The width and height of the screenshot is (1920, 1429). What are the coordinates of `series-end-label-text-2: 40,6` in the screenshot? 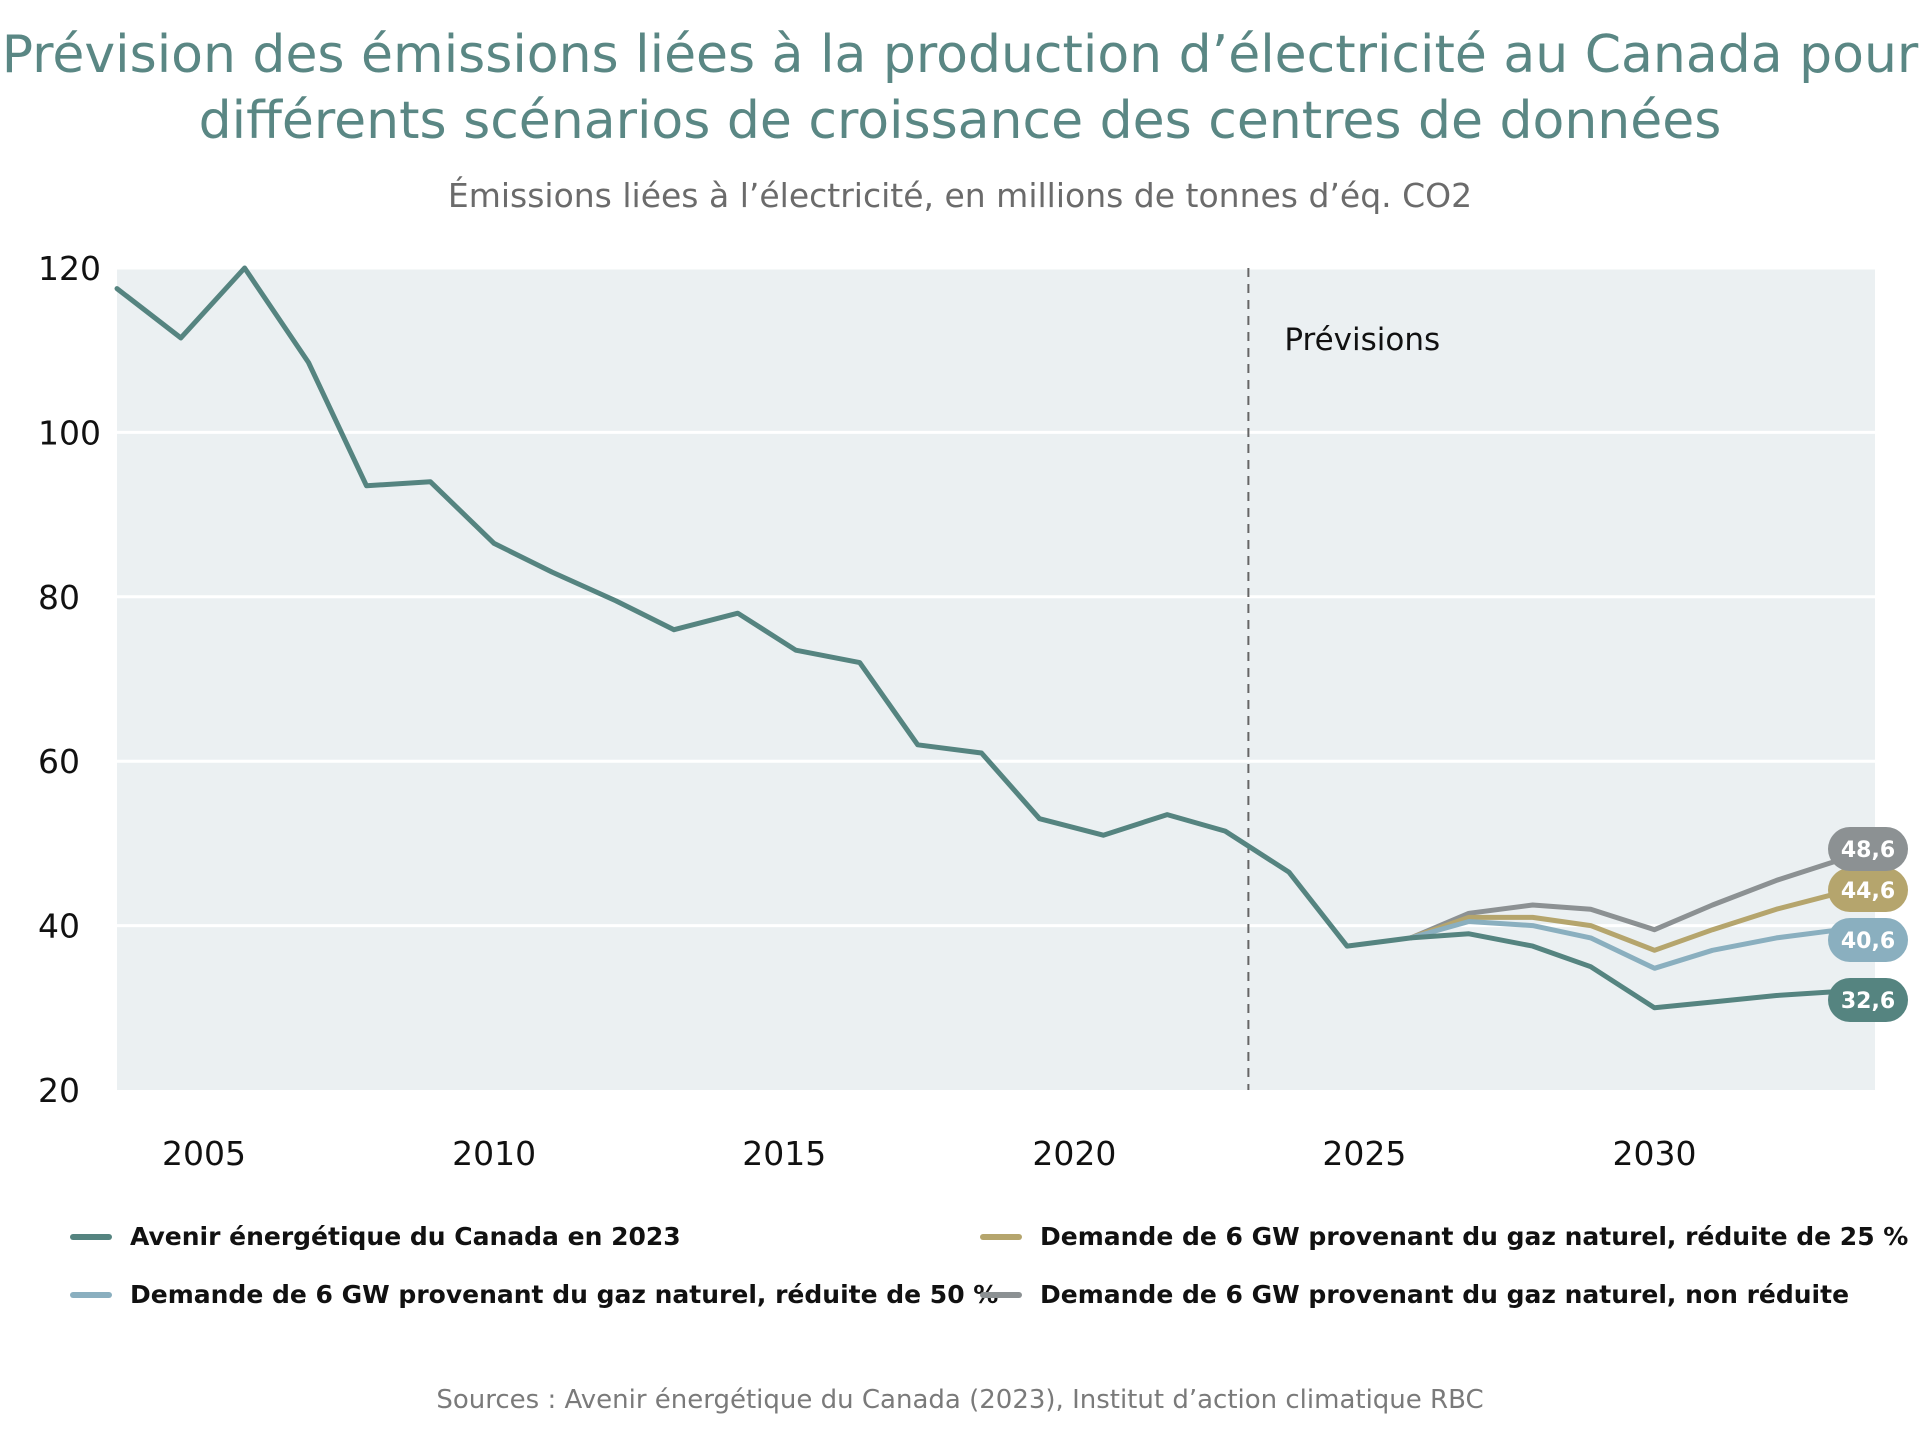 It's located at (1868, 941).